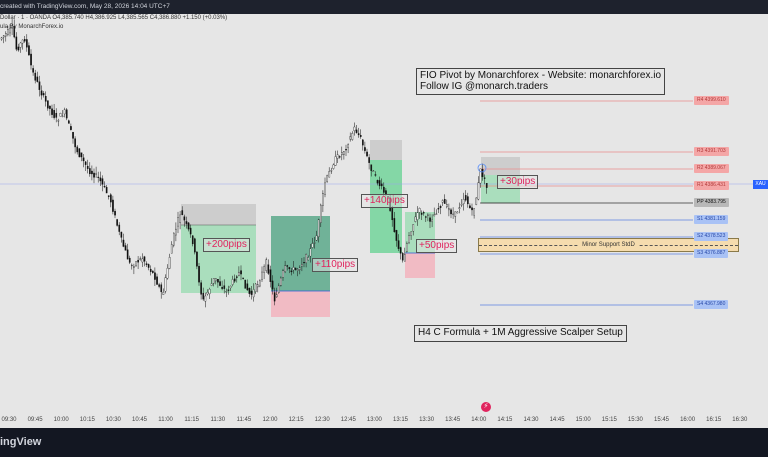  I want to click on time-tick-label: 12:15, so click(296, 420).